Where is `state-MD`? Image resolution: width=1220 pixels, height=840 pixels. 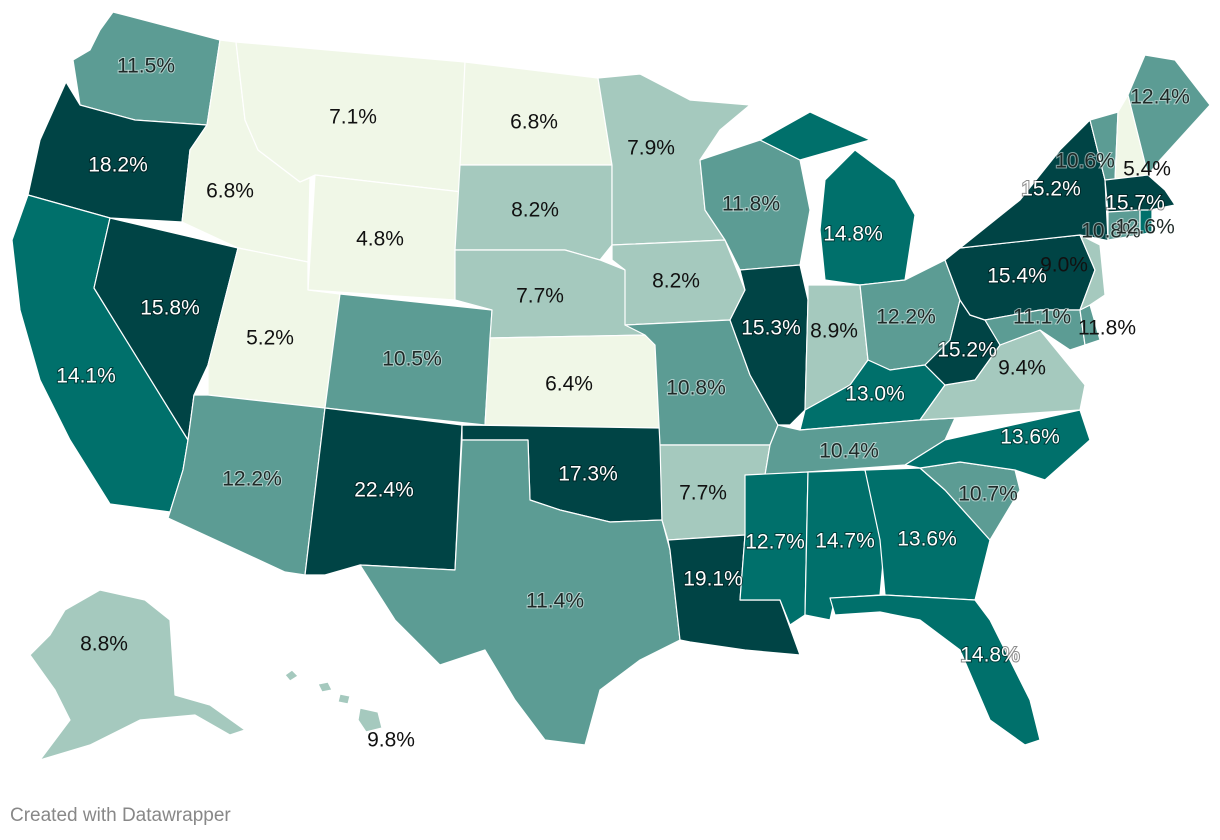 state-MD is located at coordinates (1035, 330).